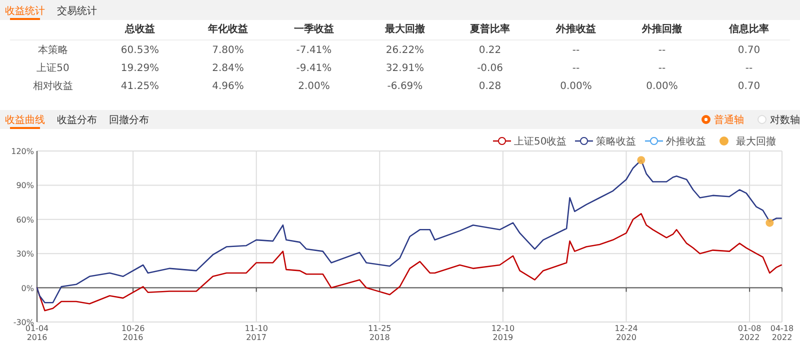 The image size is (800, 343). Describe the element at coordinates (575, 29) in the screenshot. I see `text: 外推收益` at that location.